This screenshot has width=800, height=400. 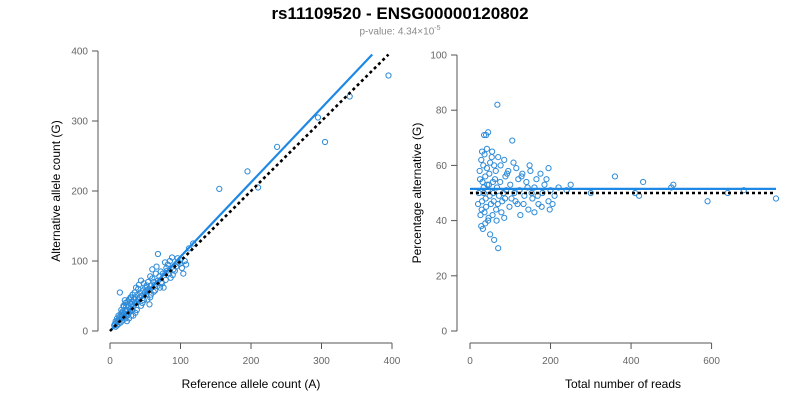 What do you see at coordinates (623, 384) in the screenshot?
I see `x-axis-title: Total number of reads` at bounding box center [623, 384].